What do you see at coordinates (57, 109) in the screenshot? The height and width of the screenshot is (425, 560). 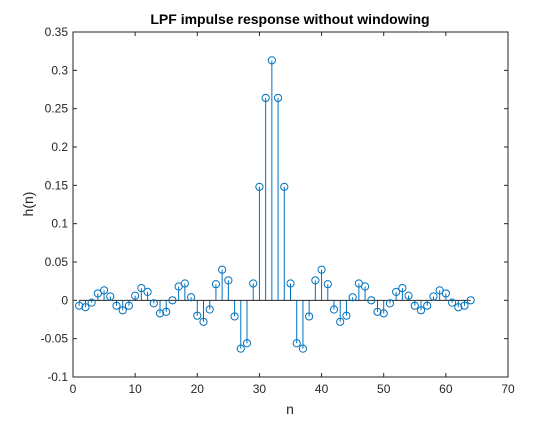 I see `y-tick-label: 0.25` at bounding box center [57, 109].